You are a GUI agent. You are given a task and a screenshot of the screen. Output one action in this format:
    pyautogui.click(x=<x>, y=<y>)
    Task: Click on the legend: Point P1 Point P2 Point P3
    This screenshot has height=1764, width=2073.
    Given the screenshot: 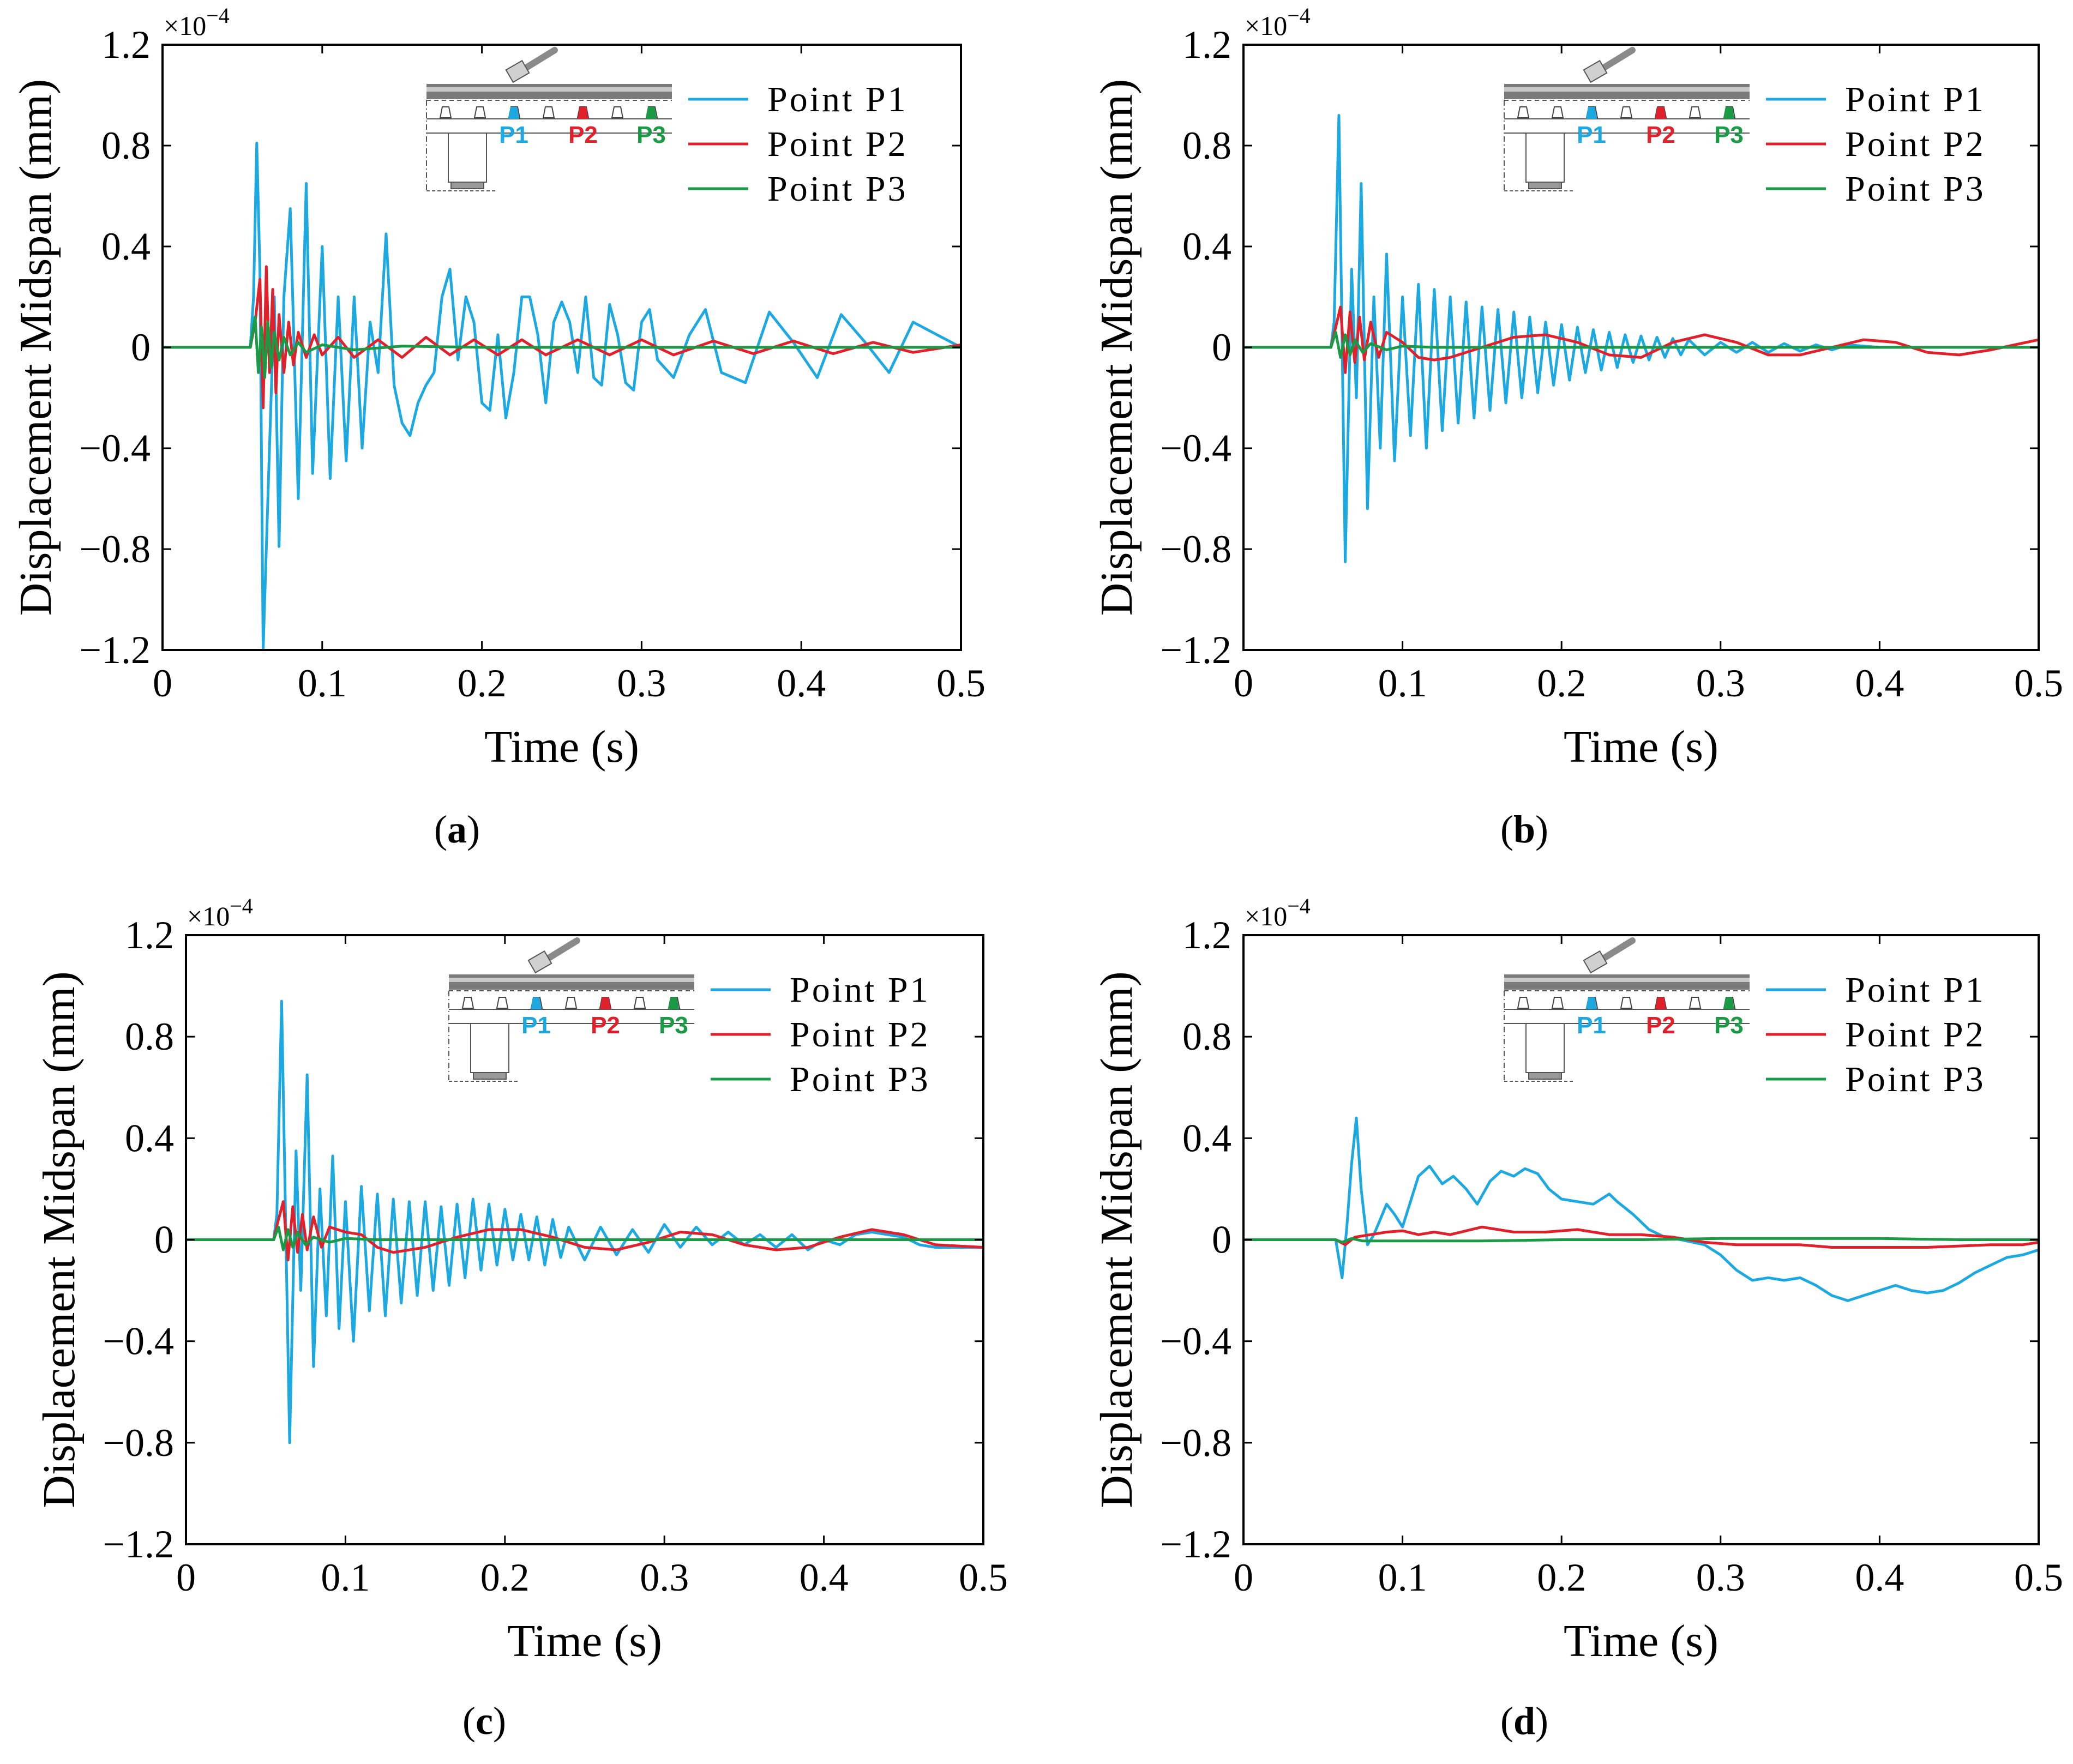 What is the action you would take?
    pyautogui.click(x=1876, y=145)
    